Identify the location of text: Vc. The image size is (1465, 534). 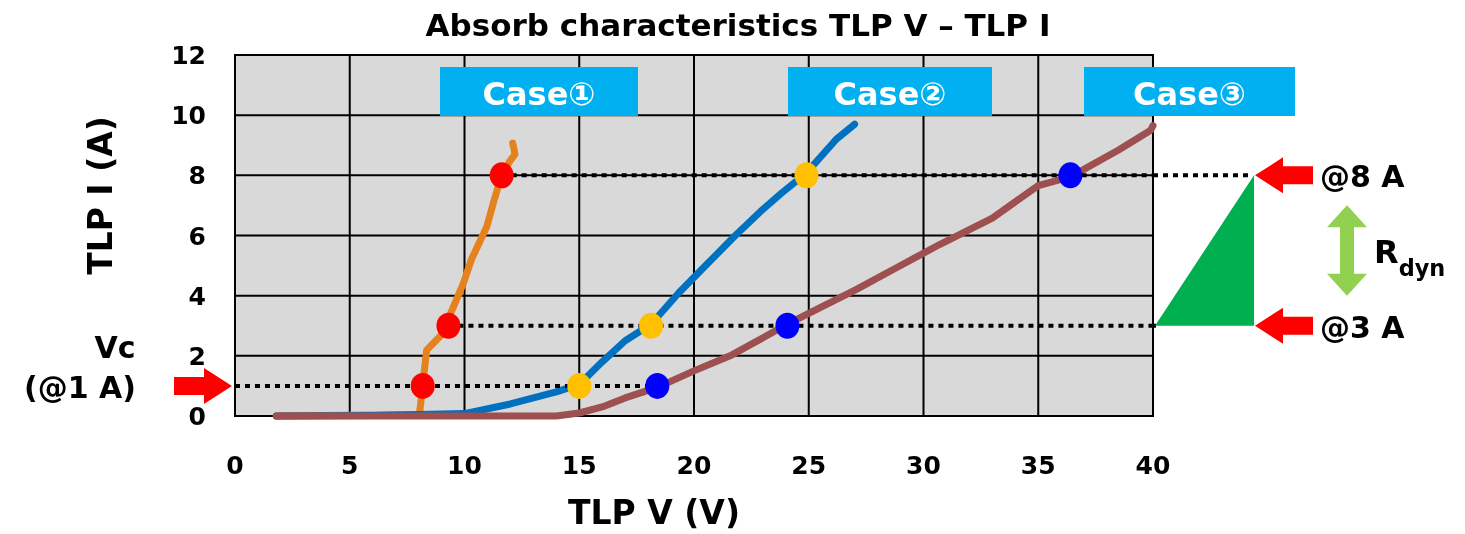
(115, 347).